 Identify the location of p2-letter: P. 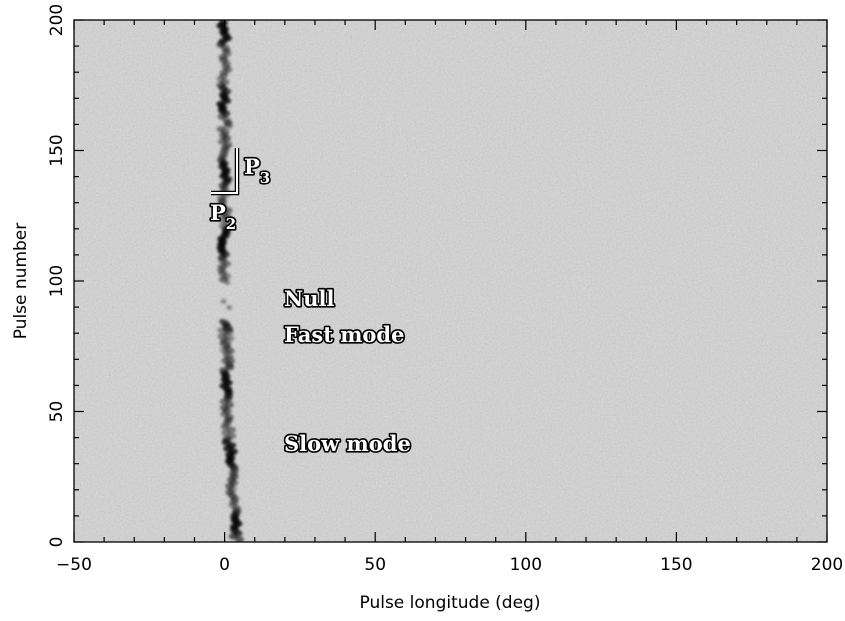
(218, 212).